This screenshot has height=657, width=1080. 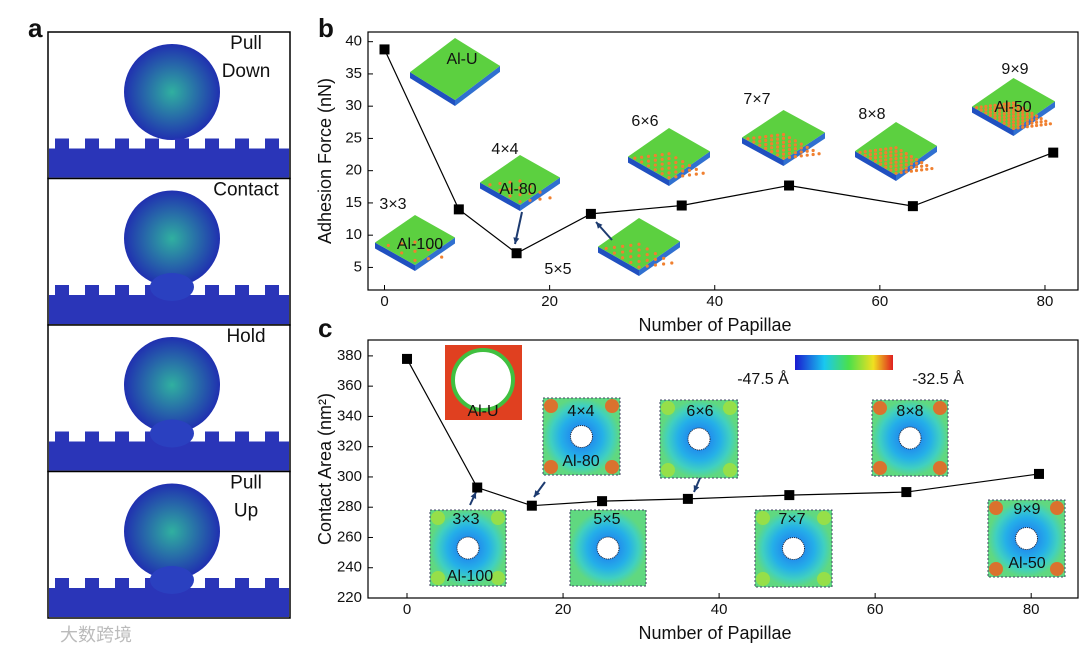 What do you see at coordinates (246, 511) in the screenshot?
I see `frame-label: Up` at bounding box center [246, 511].